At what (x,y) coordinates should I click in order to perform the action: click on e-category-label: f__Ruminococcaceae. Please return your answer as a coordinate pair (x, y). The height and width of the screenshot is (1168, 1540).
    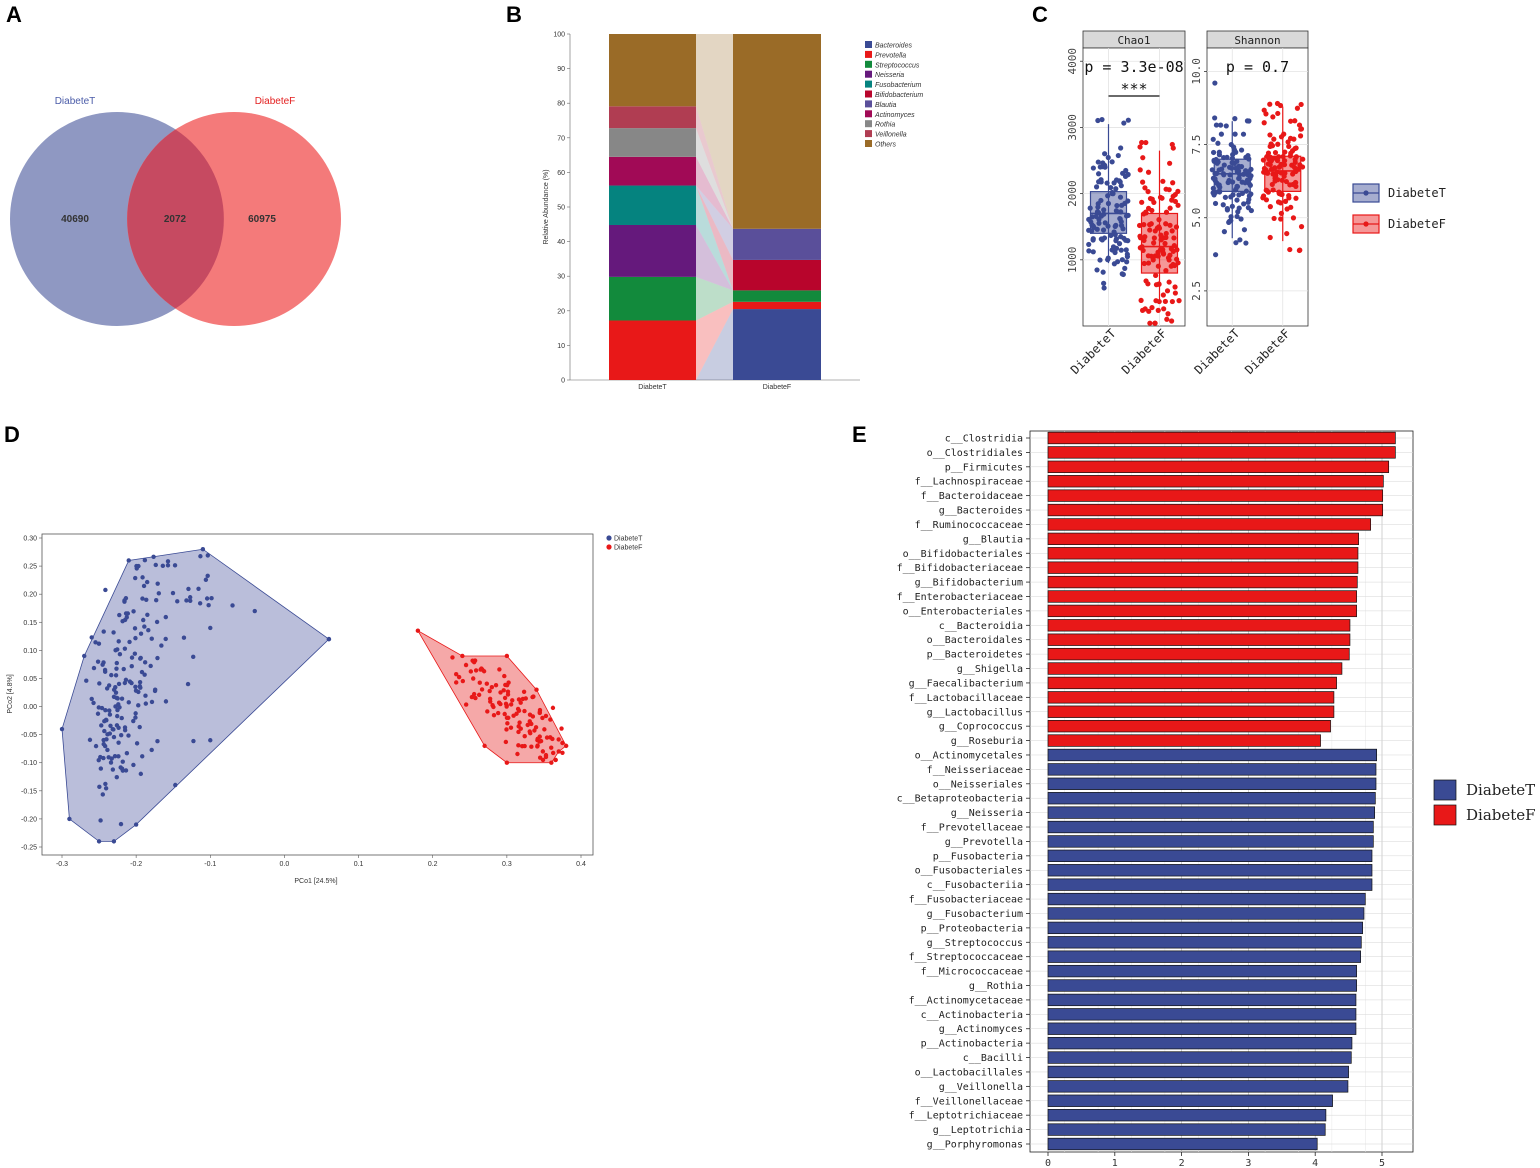
    Looking at the image, I should click on (969, 525).